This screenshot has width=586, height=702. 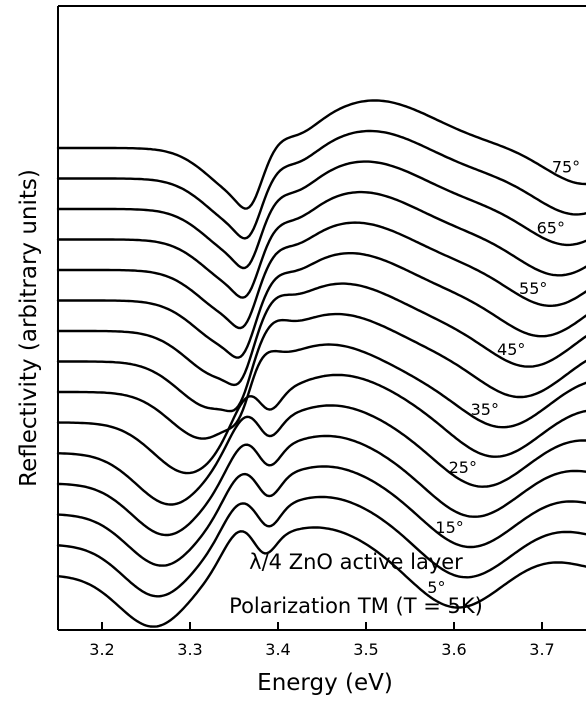 I want to click on x-tick-label: 3.3, so click(x=189, y=649).